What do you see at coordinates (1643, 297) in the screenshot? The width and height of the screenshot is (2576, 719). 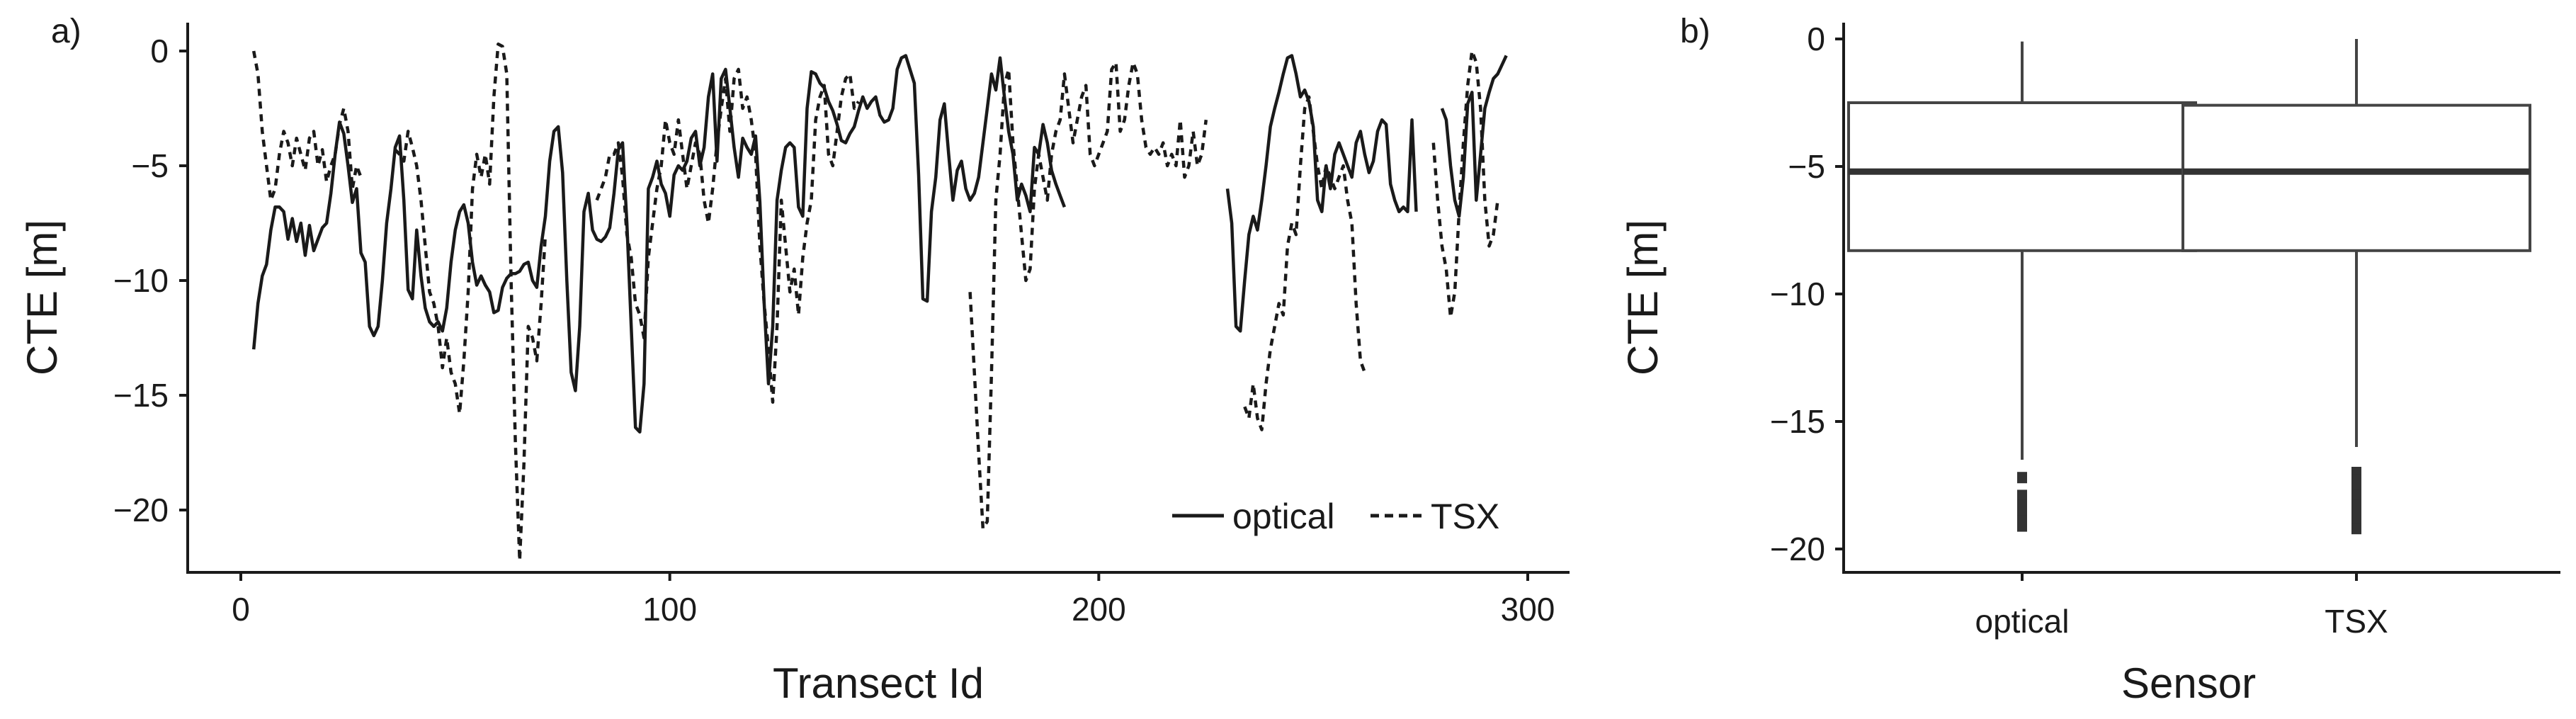 I see `y-axis-title-b: CTE [m]` at bounding box center [1643, 297].